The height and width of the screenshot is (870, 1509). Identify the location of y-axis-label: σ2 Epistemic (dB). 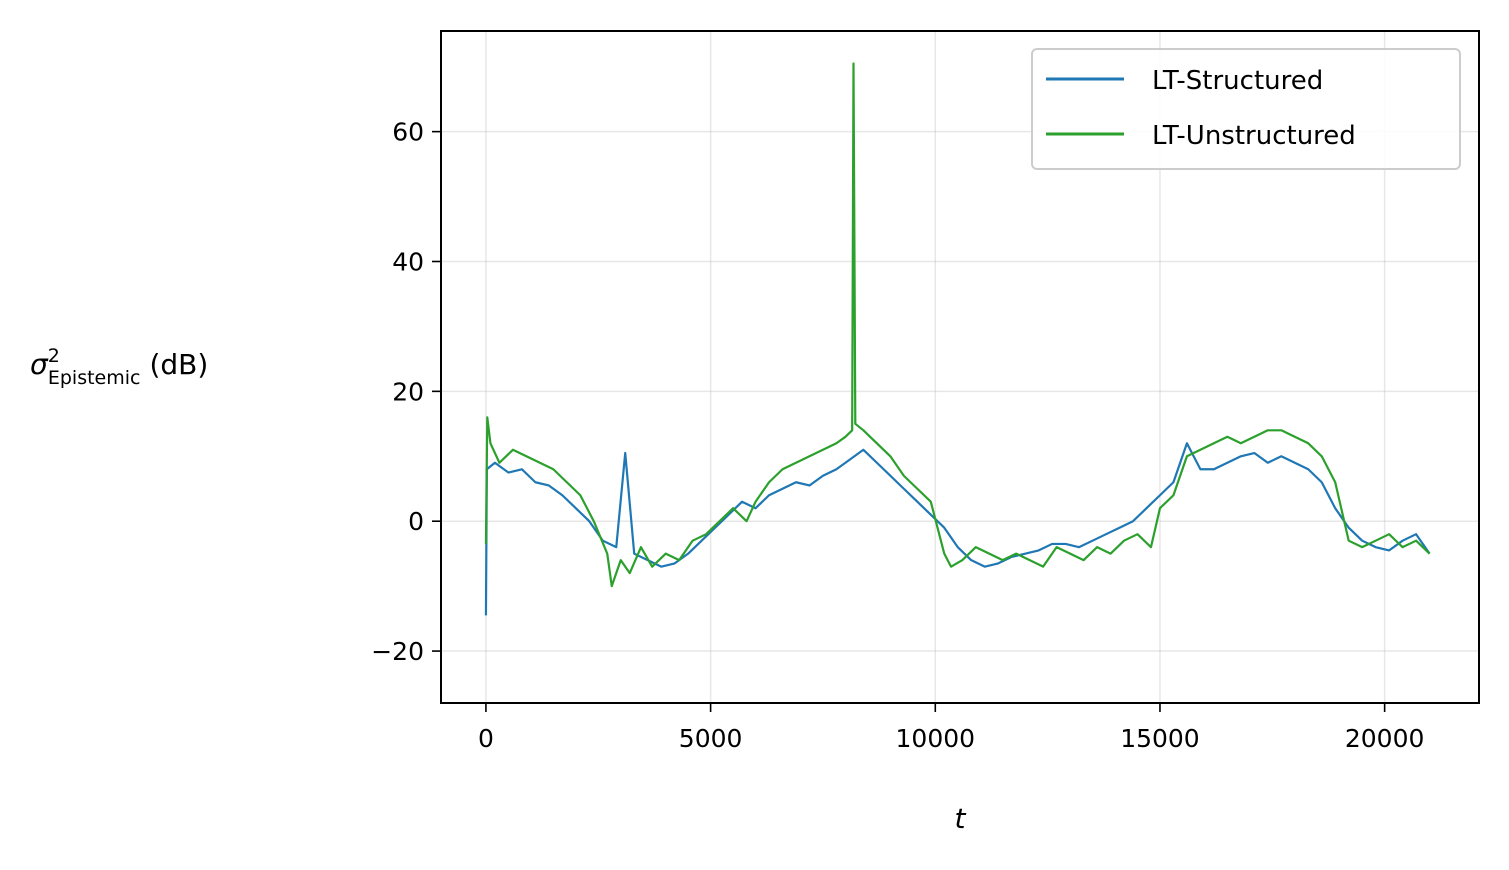
(119, 367).